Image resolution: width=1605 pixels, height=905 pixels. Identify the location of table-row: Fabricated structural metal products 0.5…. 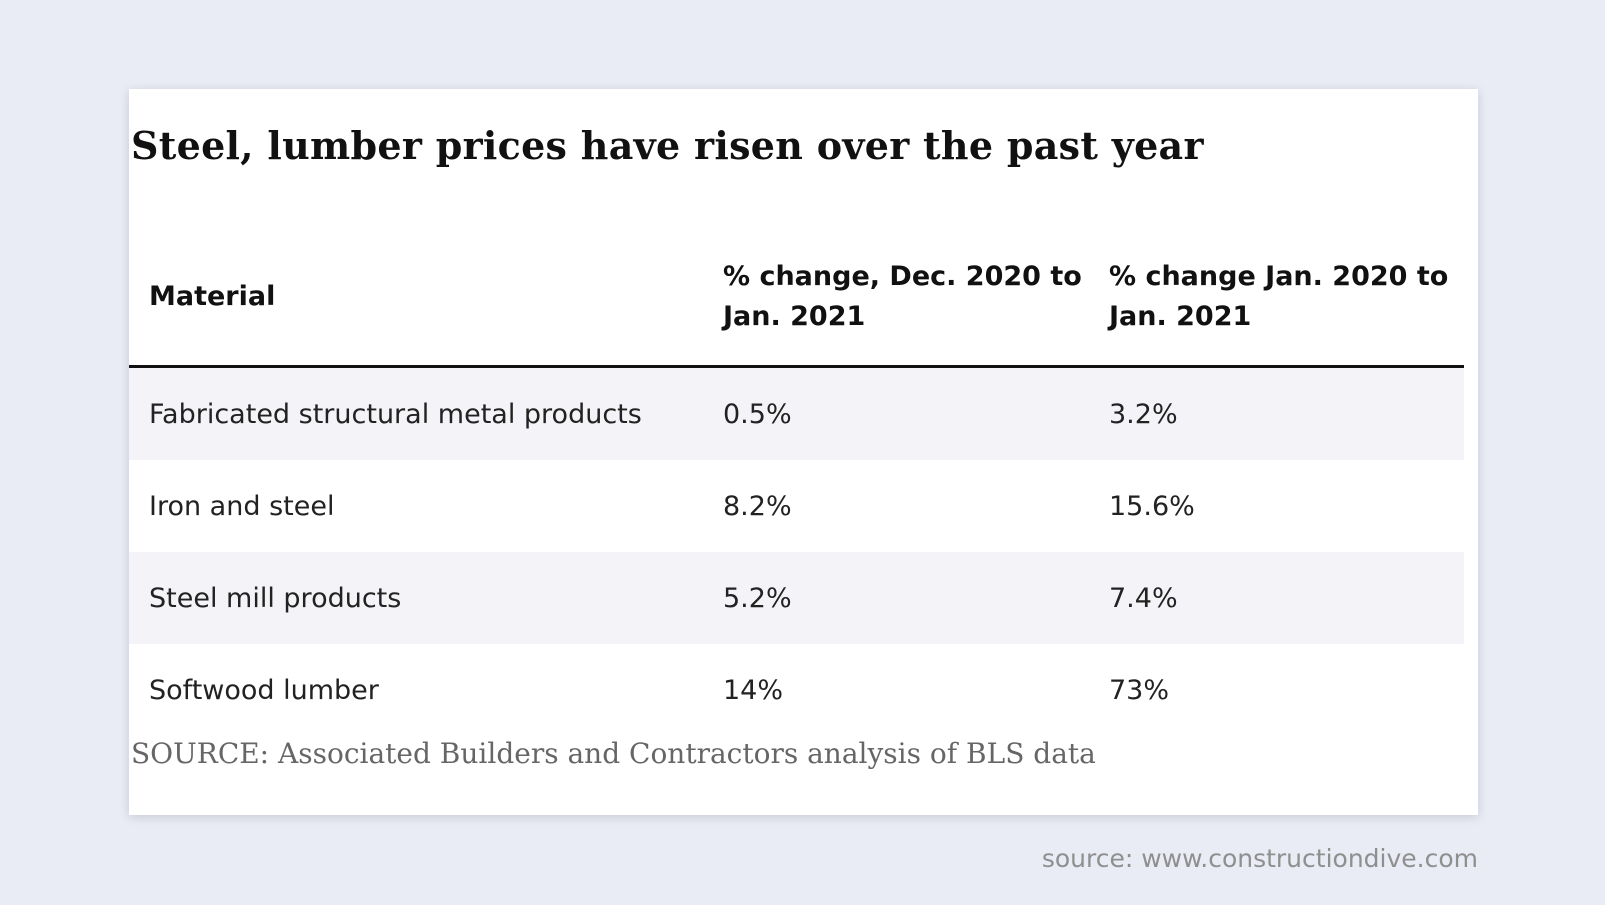
(796, 413).